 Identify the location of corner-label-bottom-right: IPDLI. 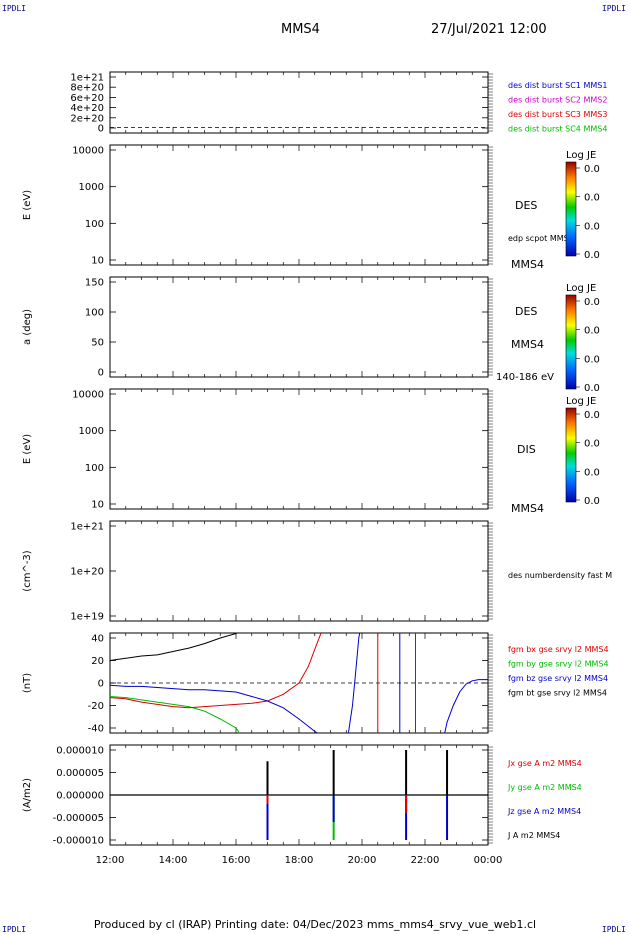
(613, 929).